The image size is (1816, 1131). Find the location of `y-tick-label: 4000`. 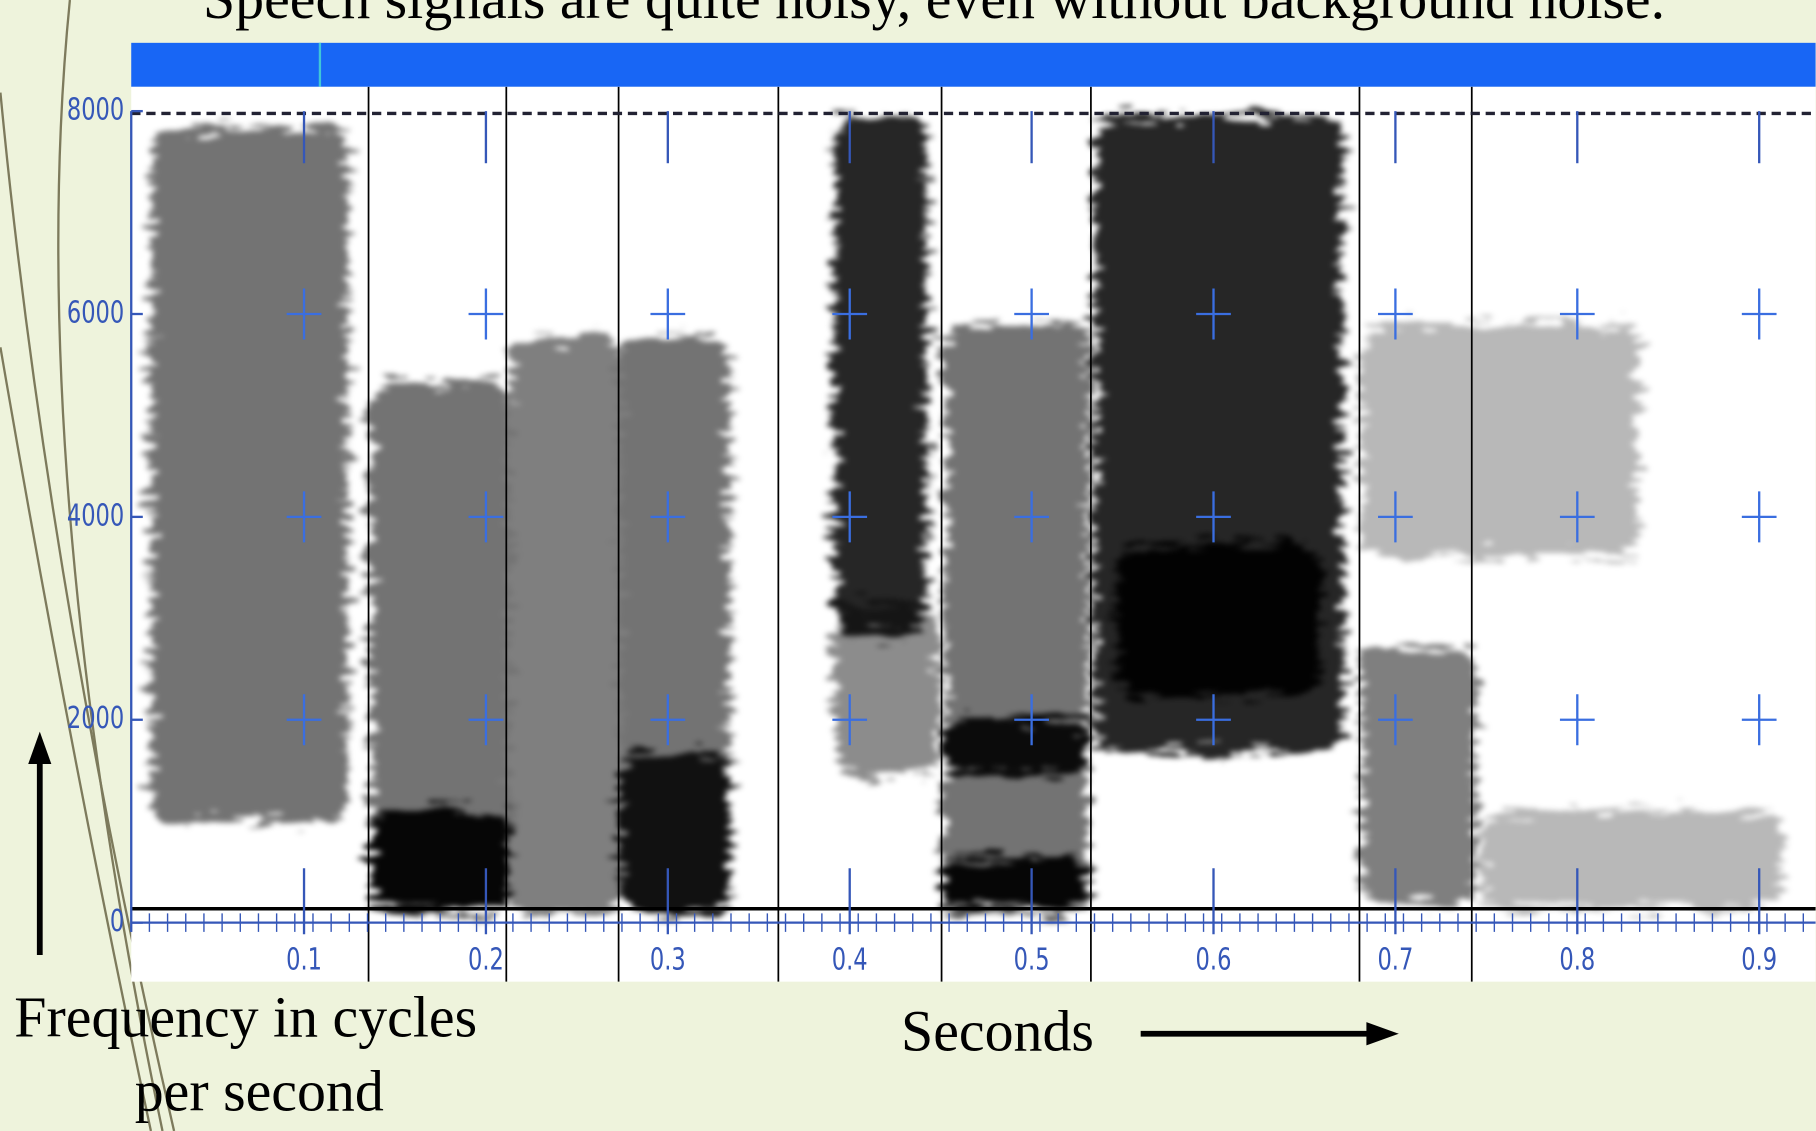

y-tick-label: 4000 is located at coordinates (95, 515).